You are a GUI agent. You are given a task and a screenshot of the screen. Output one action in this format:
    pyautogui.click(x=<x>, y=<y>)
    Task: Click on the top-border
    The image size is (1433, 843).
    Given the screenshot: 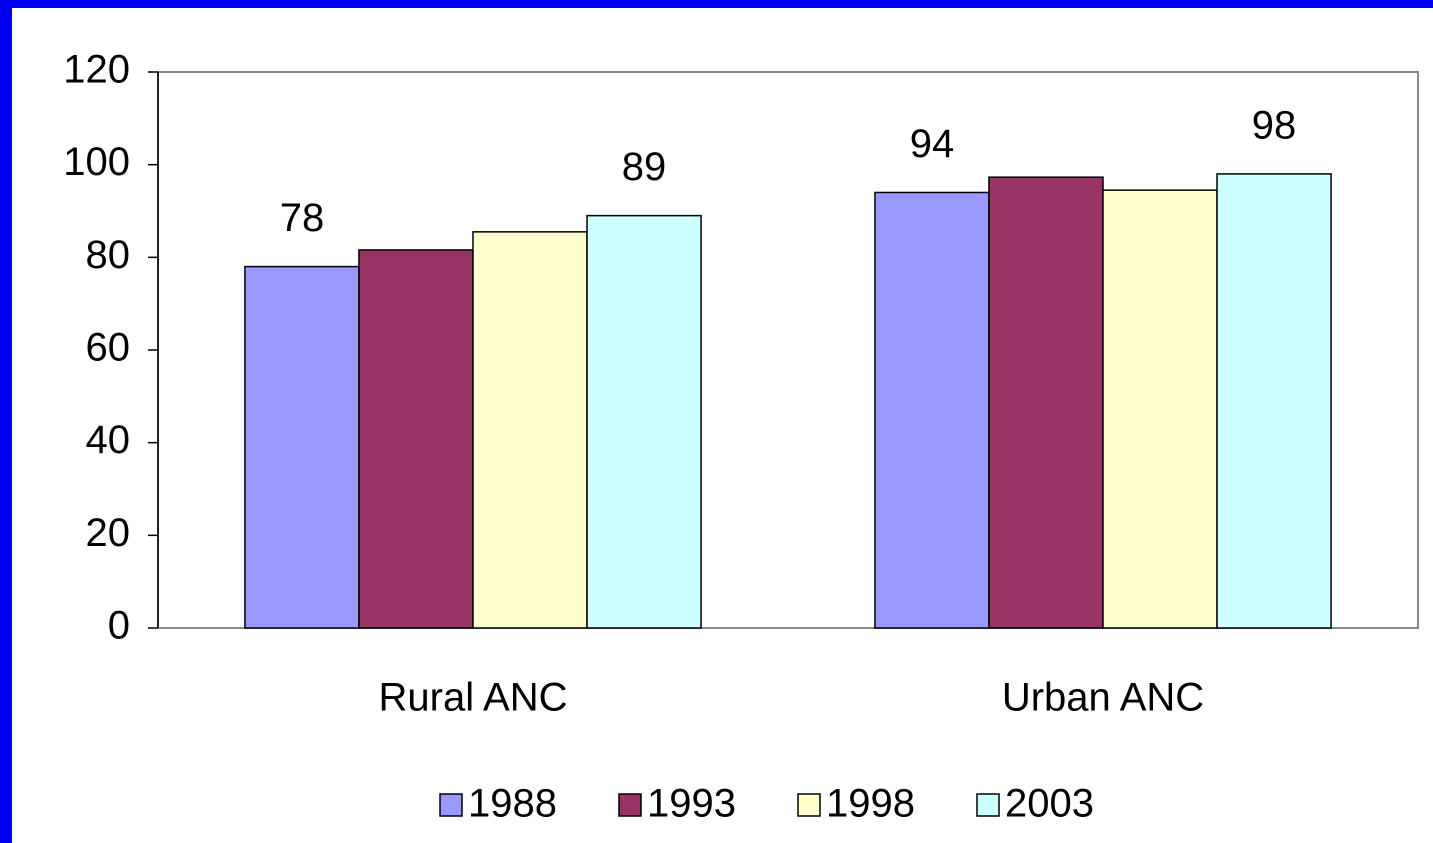 What is the action you would take?
    pyautogui.click(x=716, y=4)
    